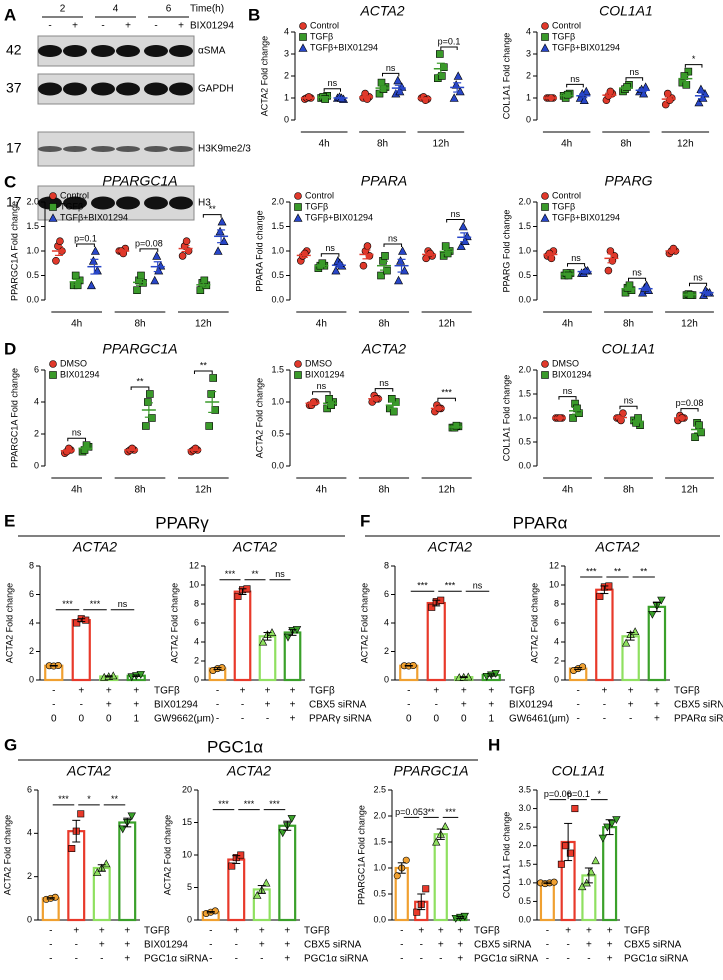  What do you see at coordinates (554, 565) in the screenshot?
I see `y-tick-label: 12` at bounding box center [554, 565].